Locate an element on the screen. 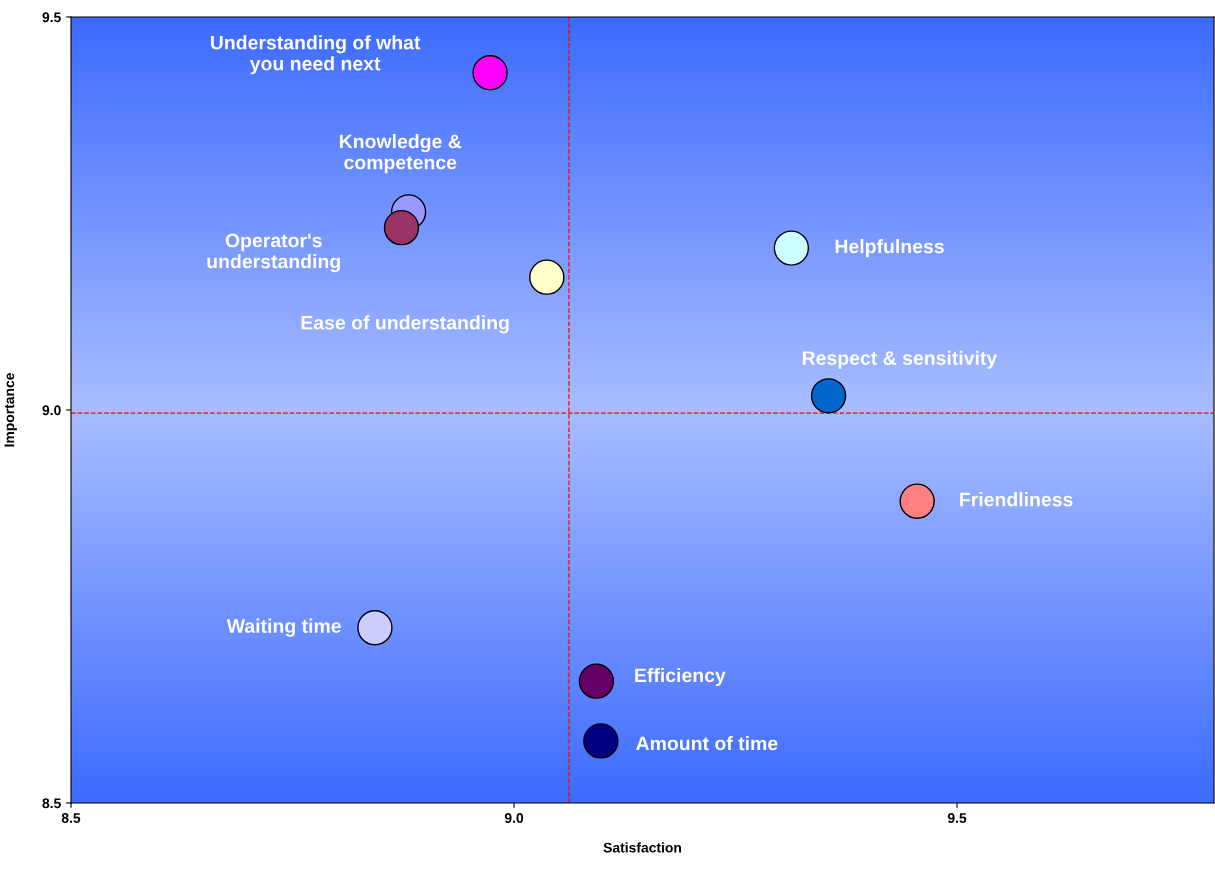 This screenshot has height=869, width=1215. series-label: Amount of time is located at coordinates (707, 743).